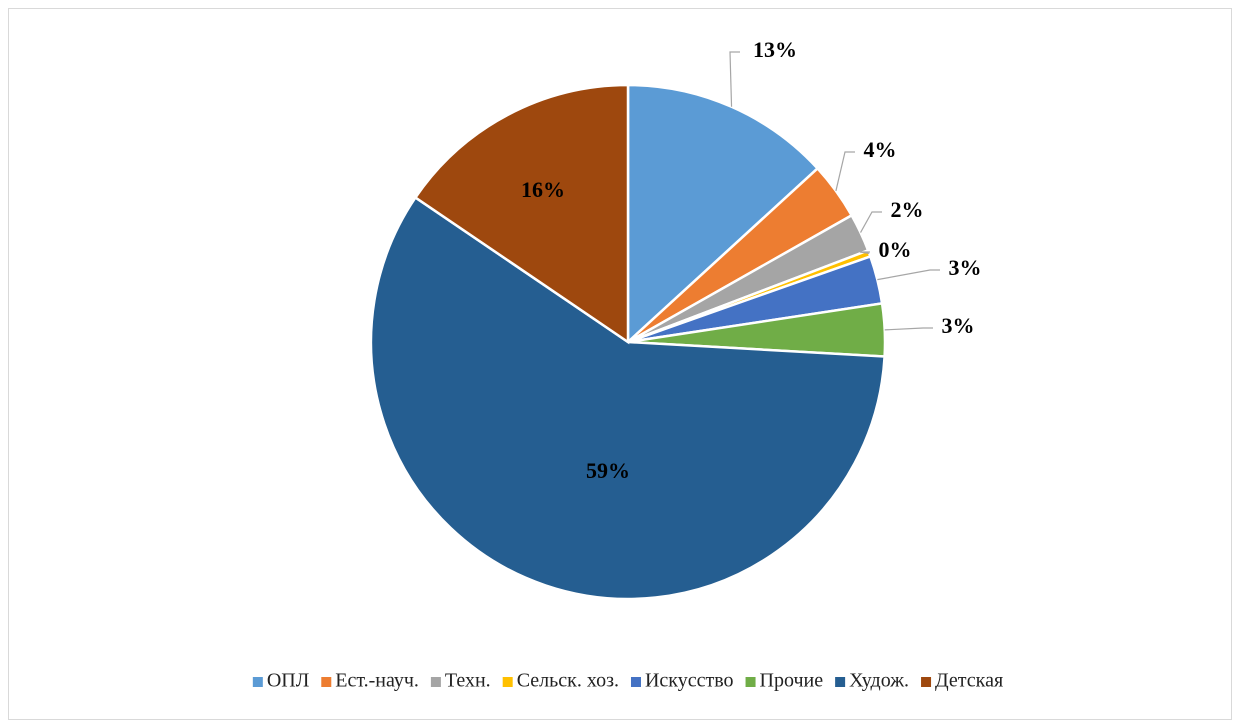  Describe the element at coordinates (377, 681) in the screenshot. I see `legend-label: Ест.-науч.` at that location.